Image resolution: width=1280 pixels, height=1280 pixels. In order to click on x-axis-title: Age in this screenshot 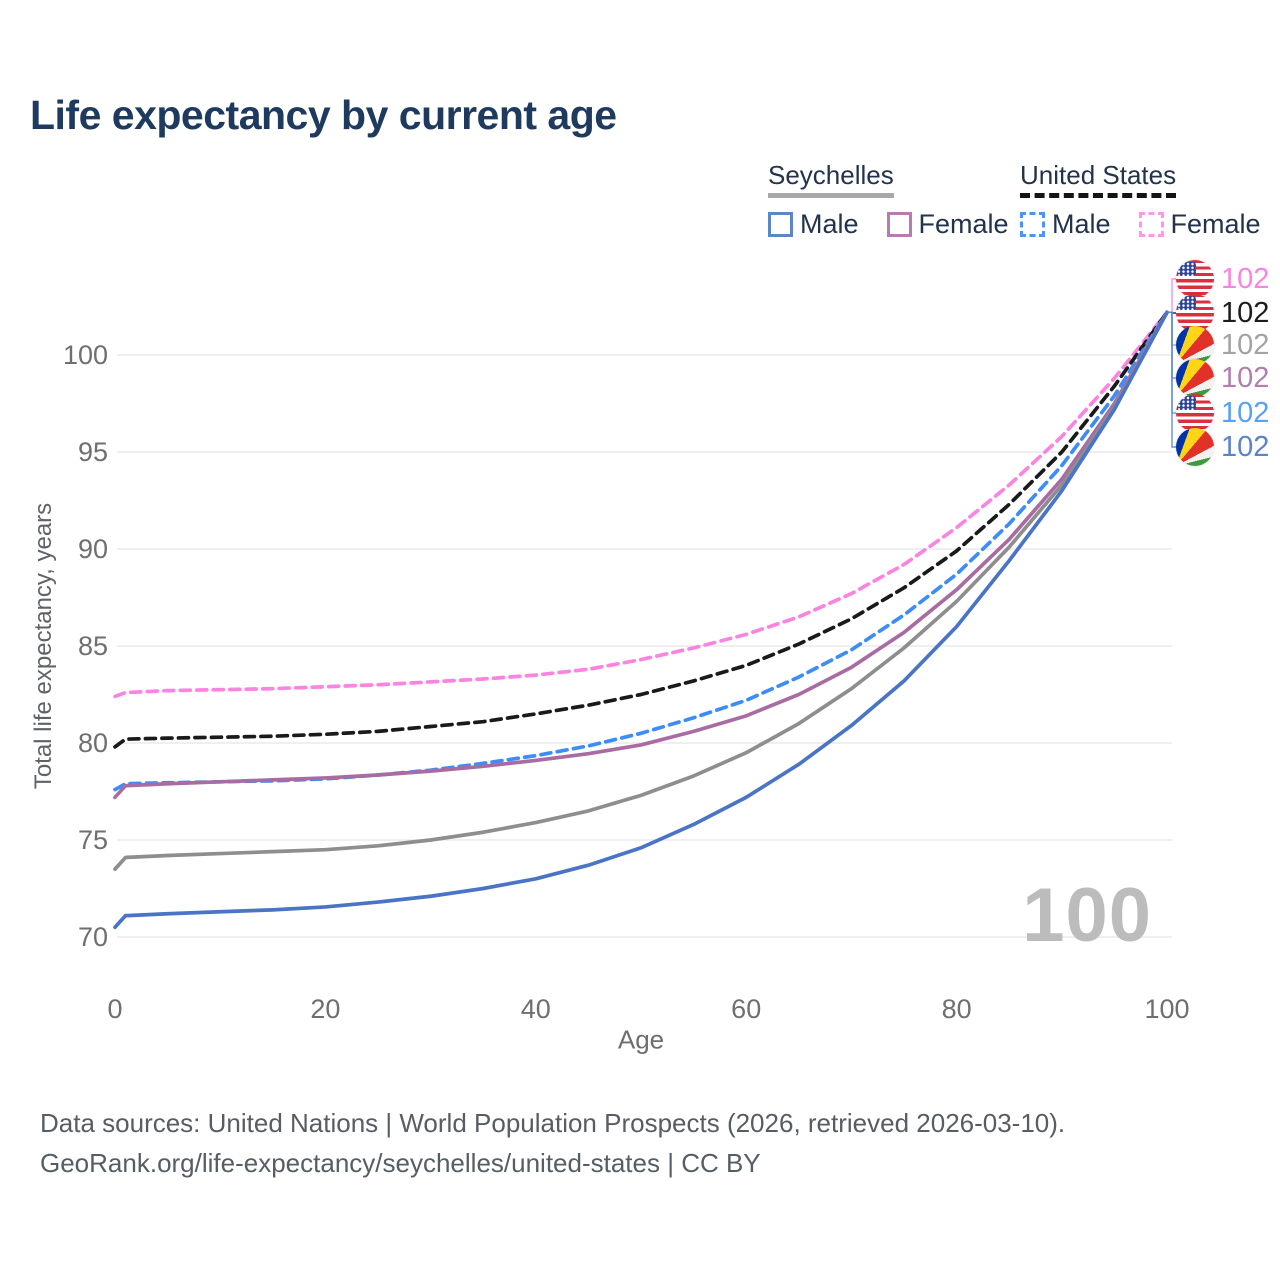, I will do `click(641, 1039)`.